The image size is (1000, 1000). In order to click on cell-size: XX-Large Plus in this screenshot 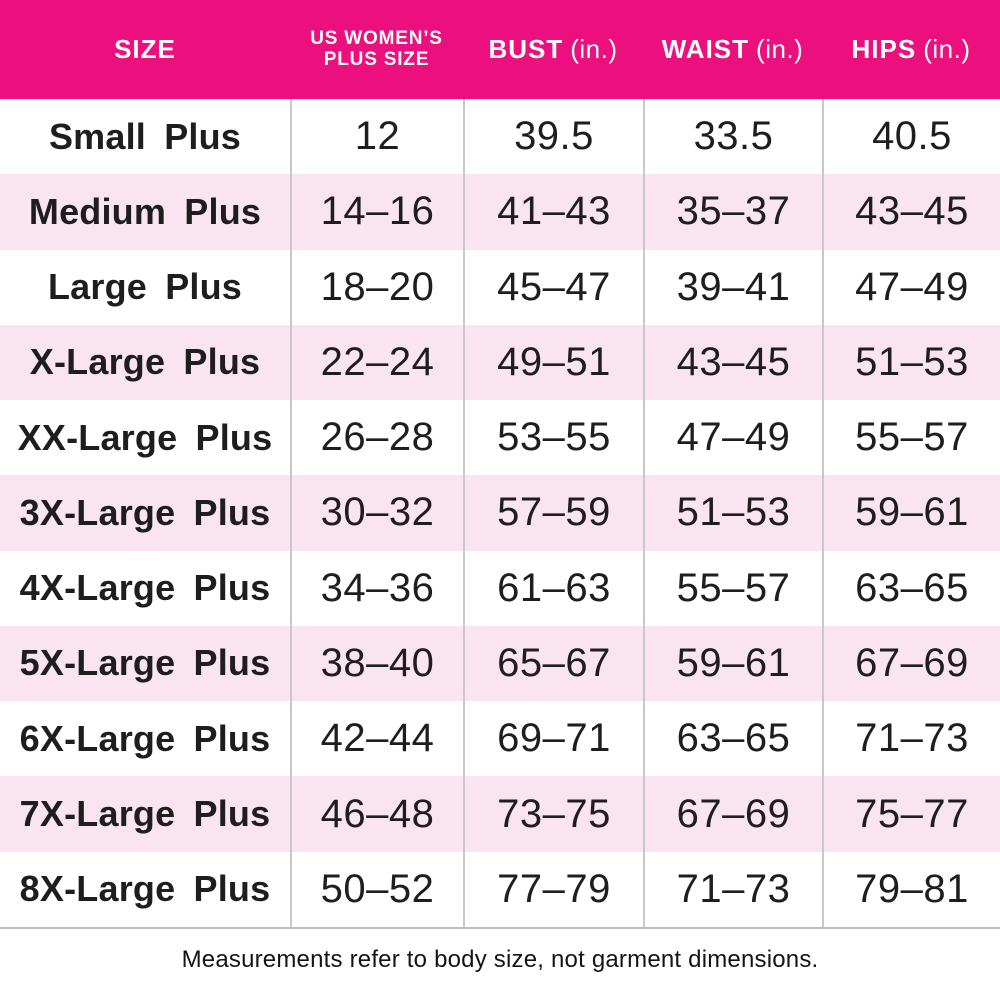, I will do `click(145, 437)`.